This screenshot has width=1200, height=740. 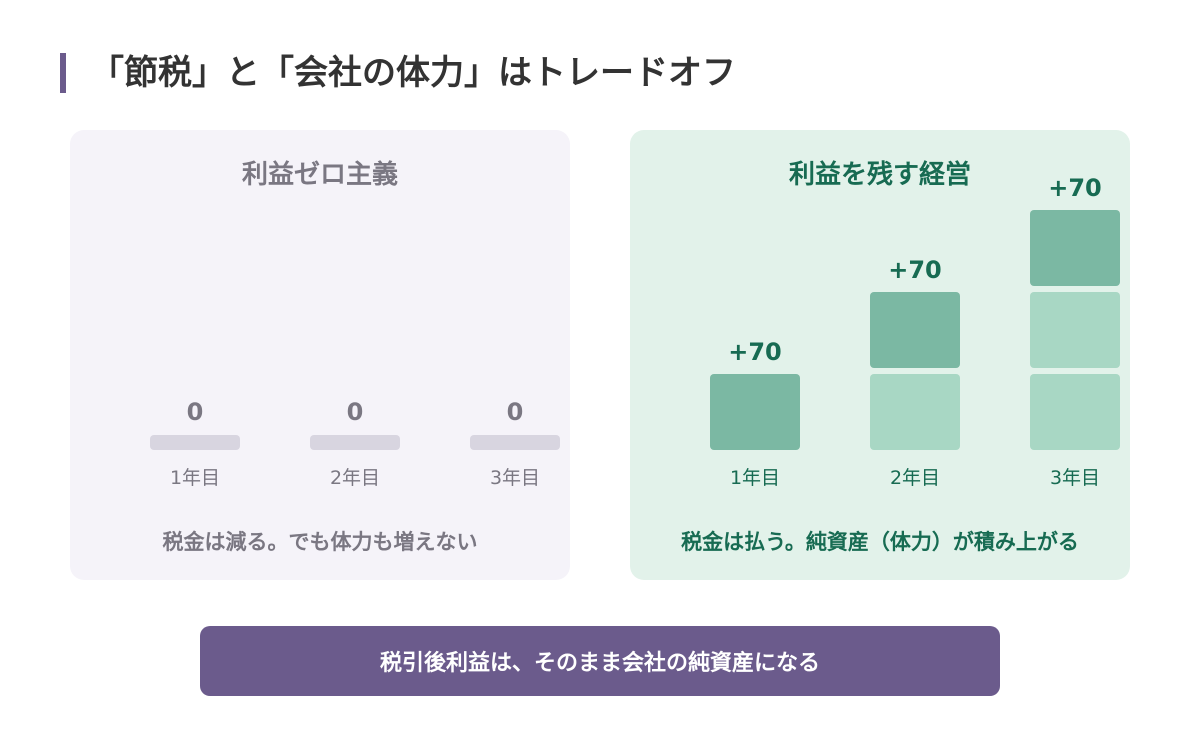 What do you see at coordinates (320, 542) in the screenshot?
I see `panel-caption-left: 税金は減る。でも体力も増えない` at bounding box center [320, 542].